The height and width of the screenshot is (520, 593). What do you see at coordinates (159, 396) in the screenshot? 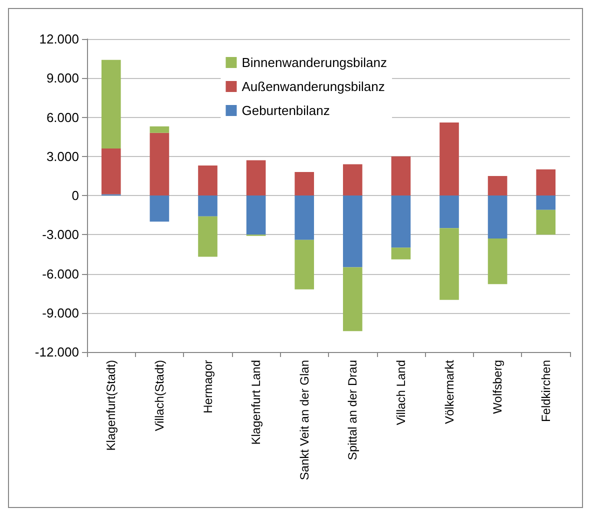
I see `x-tick-label: Villach(Stadt)` at bounding box center [159, 396].